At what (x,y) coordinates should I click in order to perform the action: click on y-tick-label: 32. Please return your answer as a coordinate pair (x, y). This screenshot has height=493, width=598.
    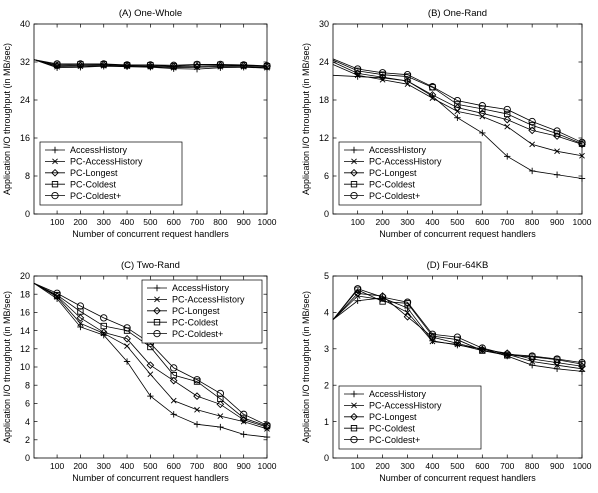
    Looking at the image, I should click on (25, 62).